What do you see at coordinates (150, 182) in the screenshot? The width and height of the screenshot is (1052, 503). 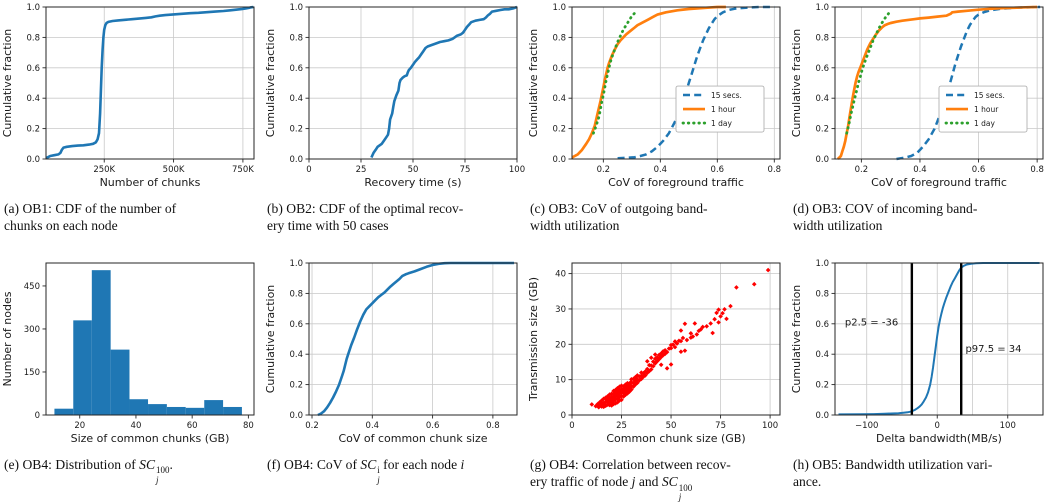 I see `svg-text: Number of chunks` at bounding box center [150, 182].